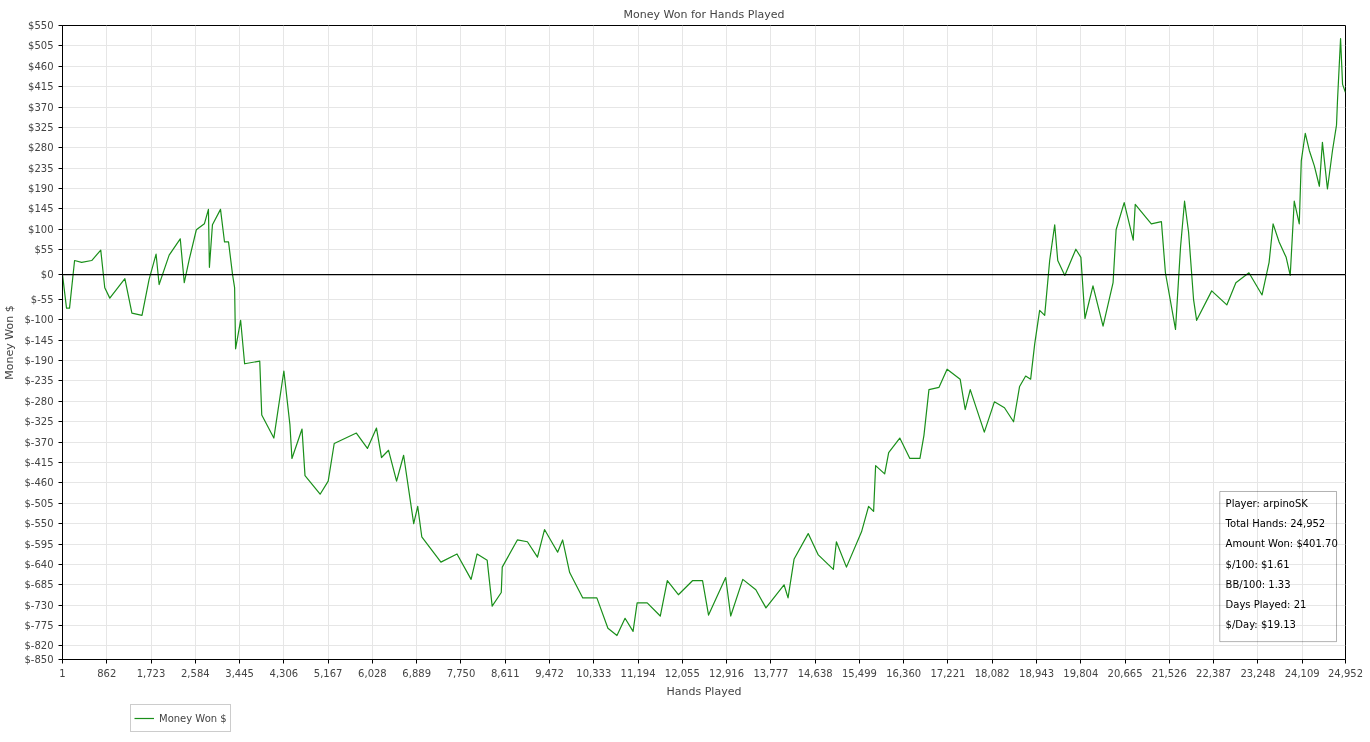 The height and width of the screenshot is (742, 1370). I want to click on x-tick-label: 8,611, so click(505, 673).